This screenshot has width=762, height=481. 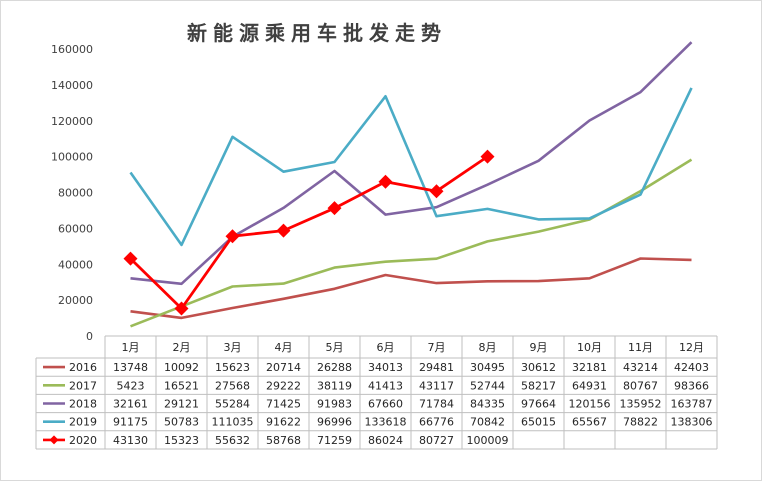 I want to click on data-label-2019: 78822, so click(x=640, y=422).